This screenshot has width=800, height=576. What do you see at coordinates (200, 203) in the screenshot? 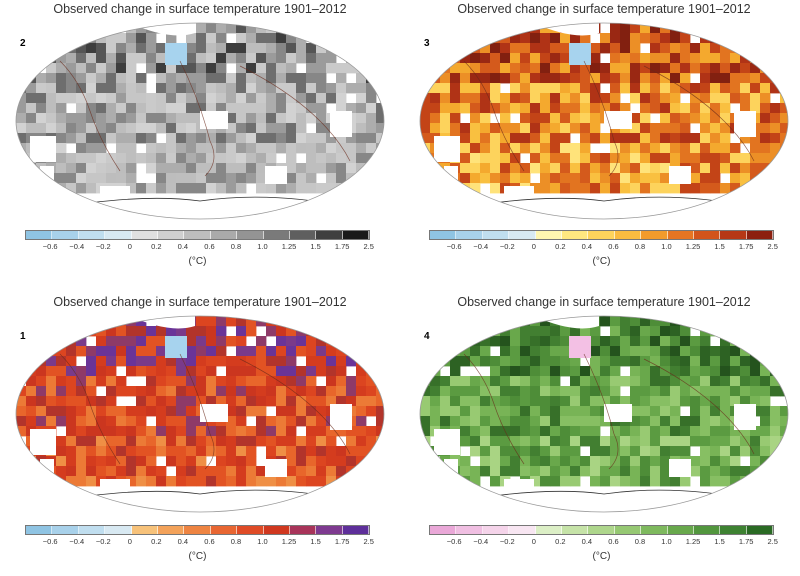
I see `antarctica-coastline` at bounding box center [200, 203].